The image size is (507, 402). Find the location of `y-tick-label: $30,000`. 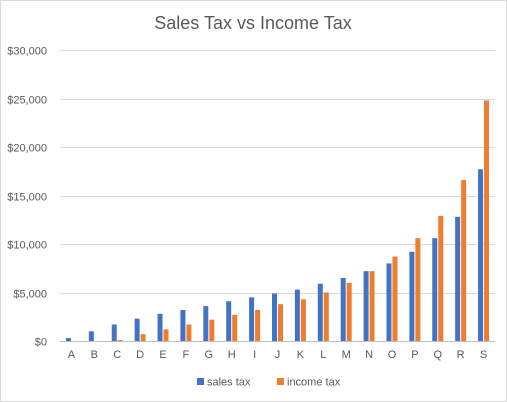

y-tick-label: $30,000 is located at coordinates (27, 52).